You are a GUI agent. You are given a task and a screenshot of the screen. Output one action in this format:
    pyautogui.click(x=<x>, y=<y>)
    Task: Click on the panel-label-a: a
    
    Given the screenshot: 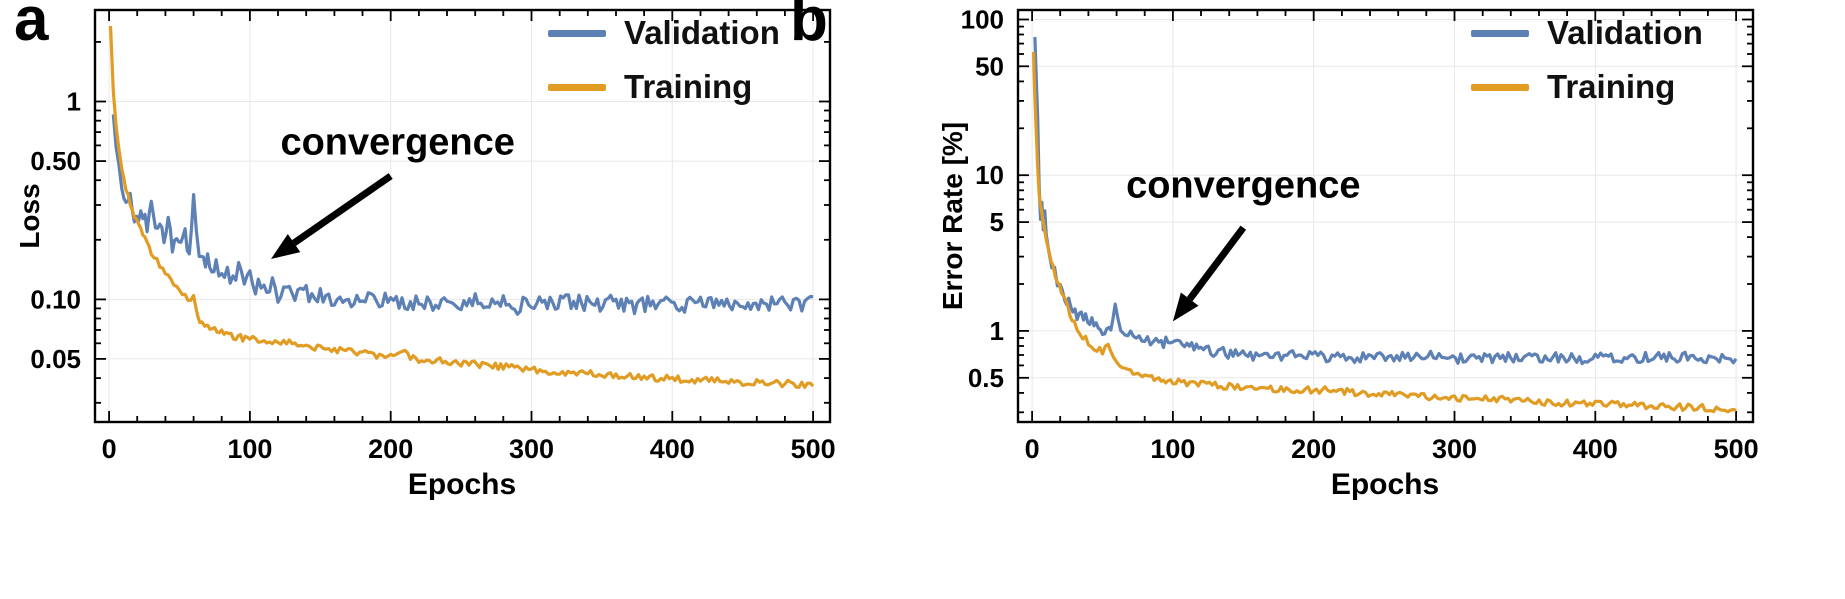 What is the action you would take?
    pyautogui.click(x=31, y=27)
    